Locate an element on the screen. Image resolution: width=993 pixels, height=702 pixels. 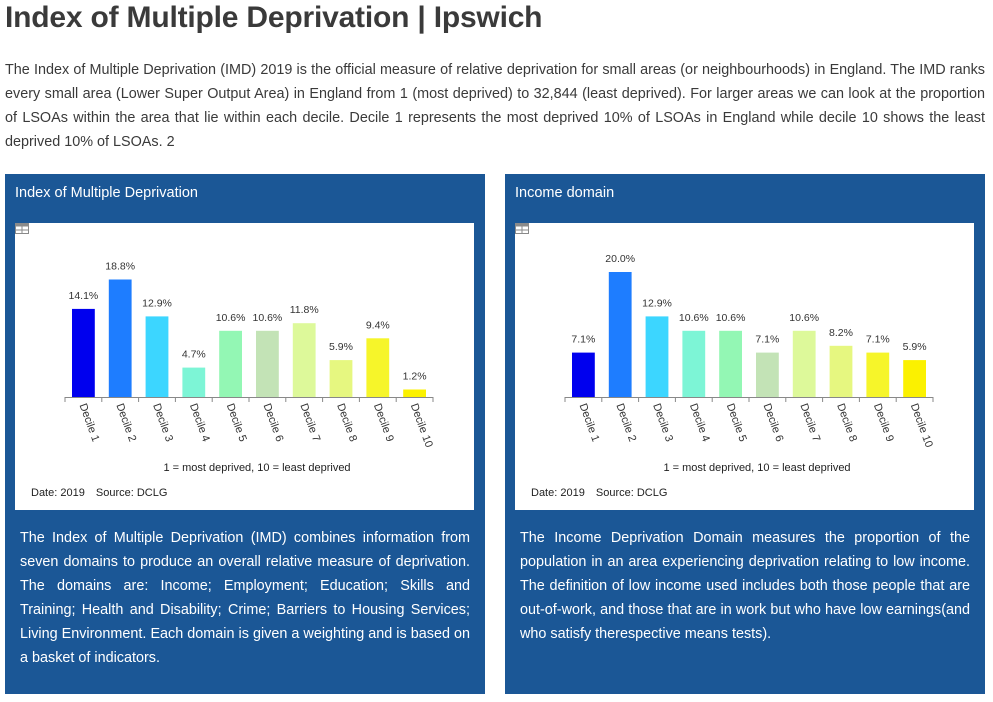
data-label-7: 11.8% is located at coordinates (304, 310).